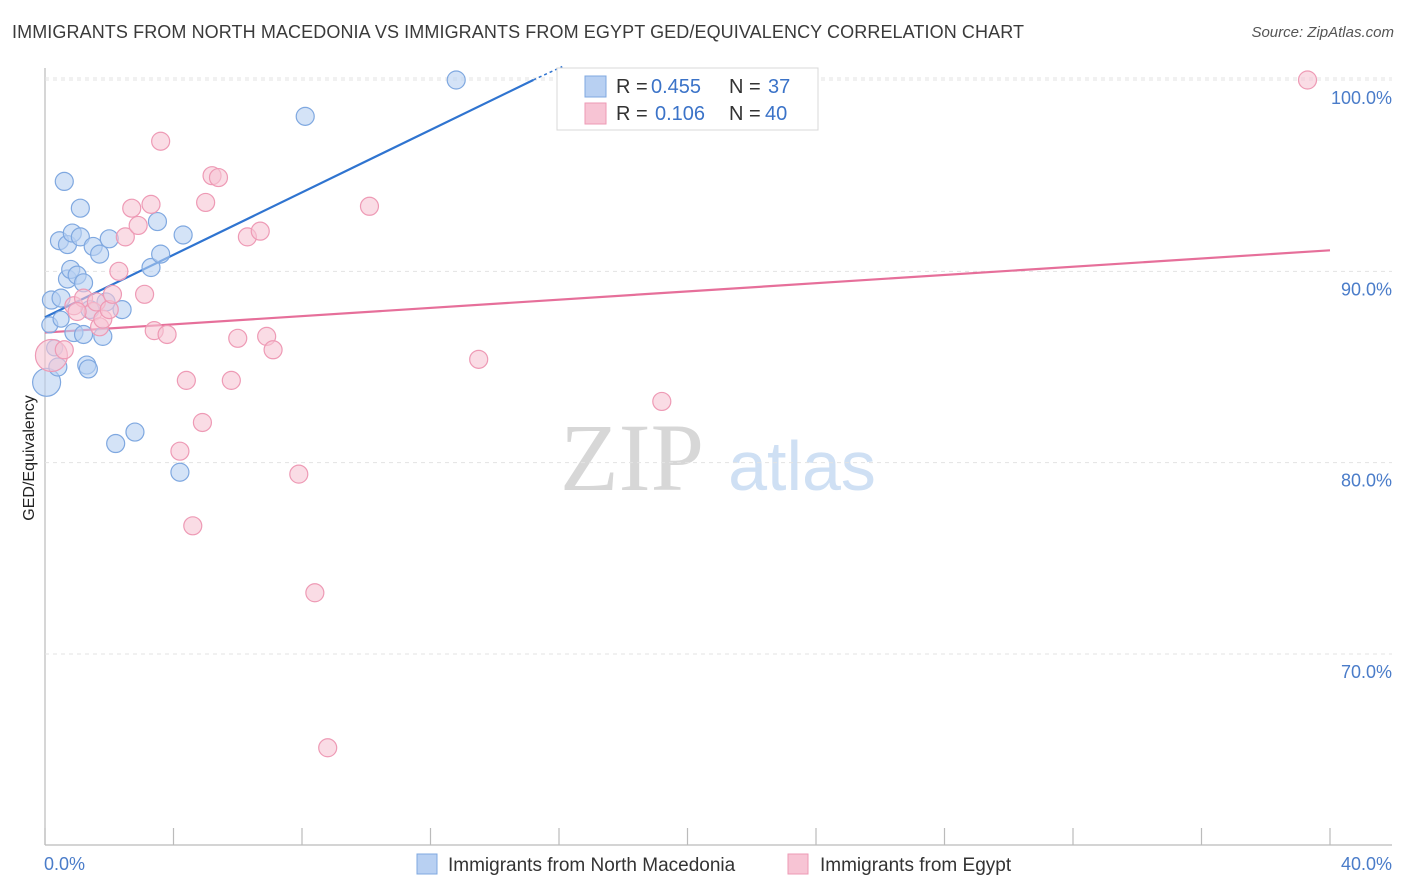  I want to click on series-legend-label-blue: Immigrants from North Macedonia, so click(592, 865).